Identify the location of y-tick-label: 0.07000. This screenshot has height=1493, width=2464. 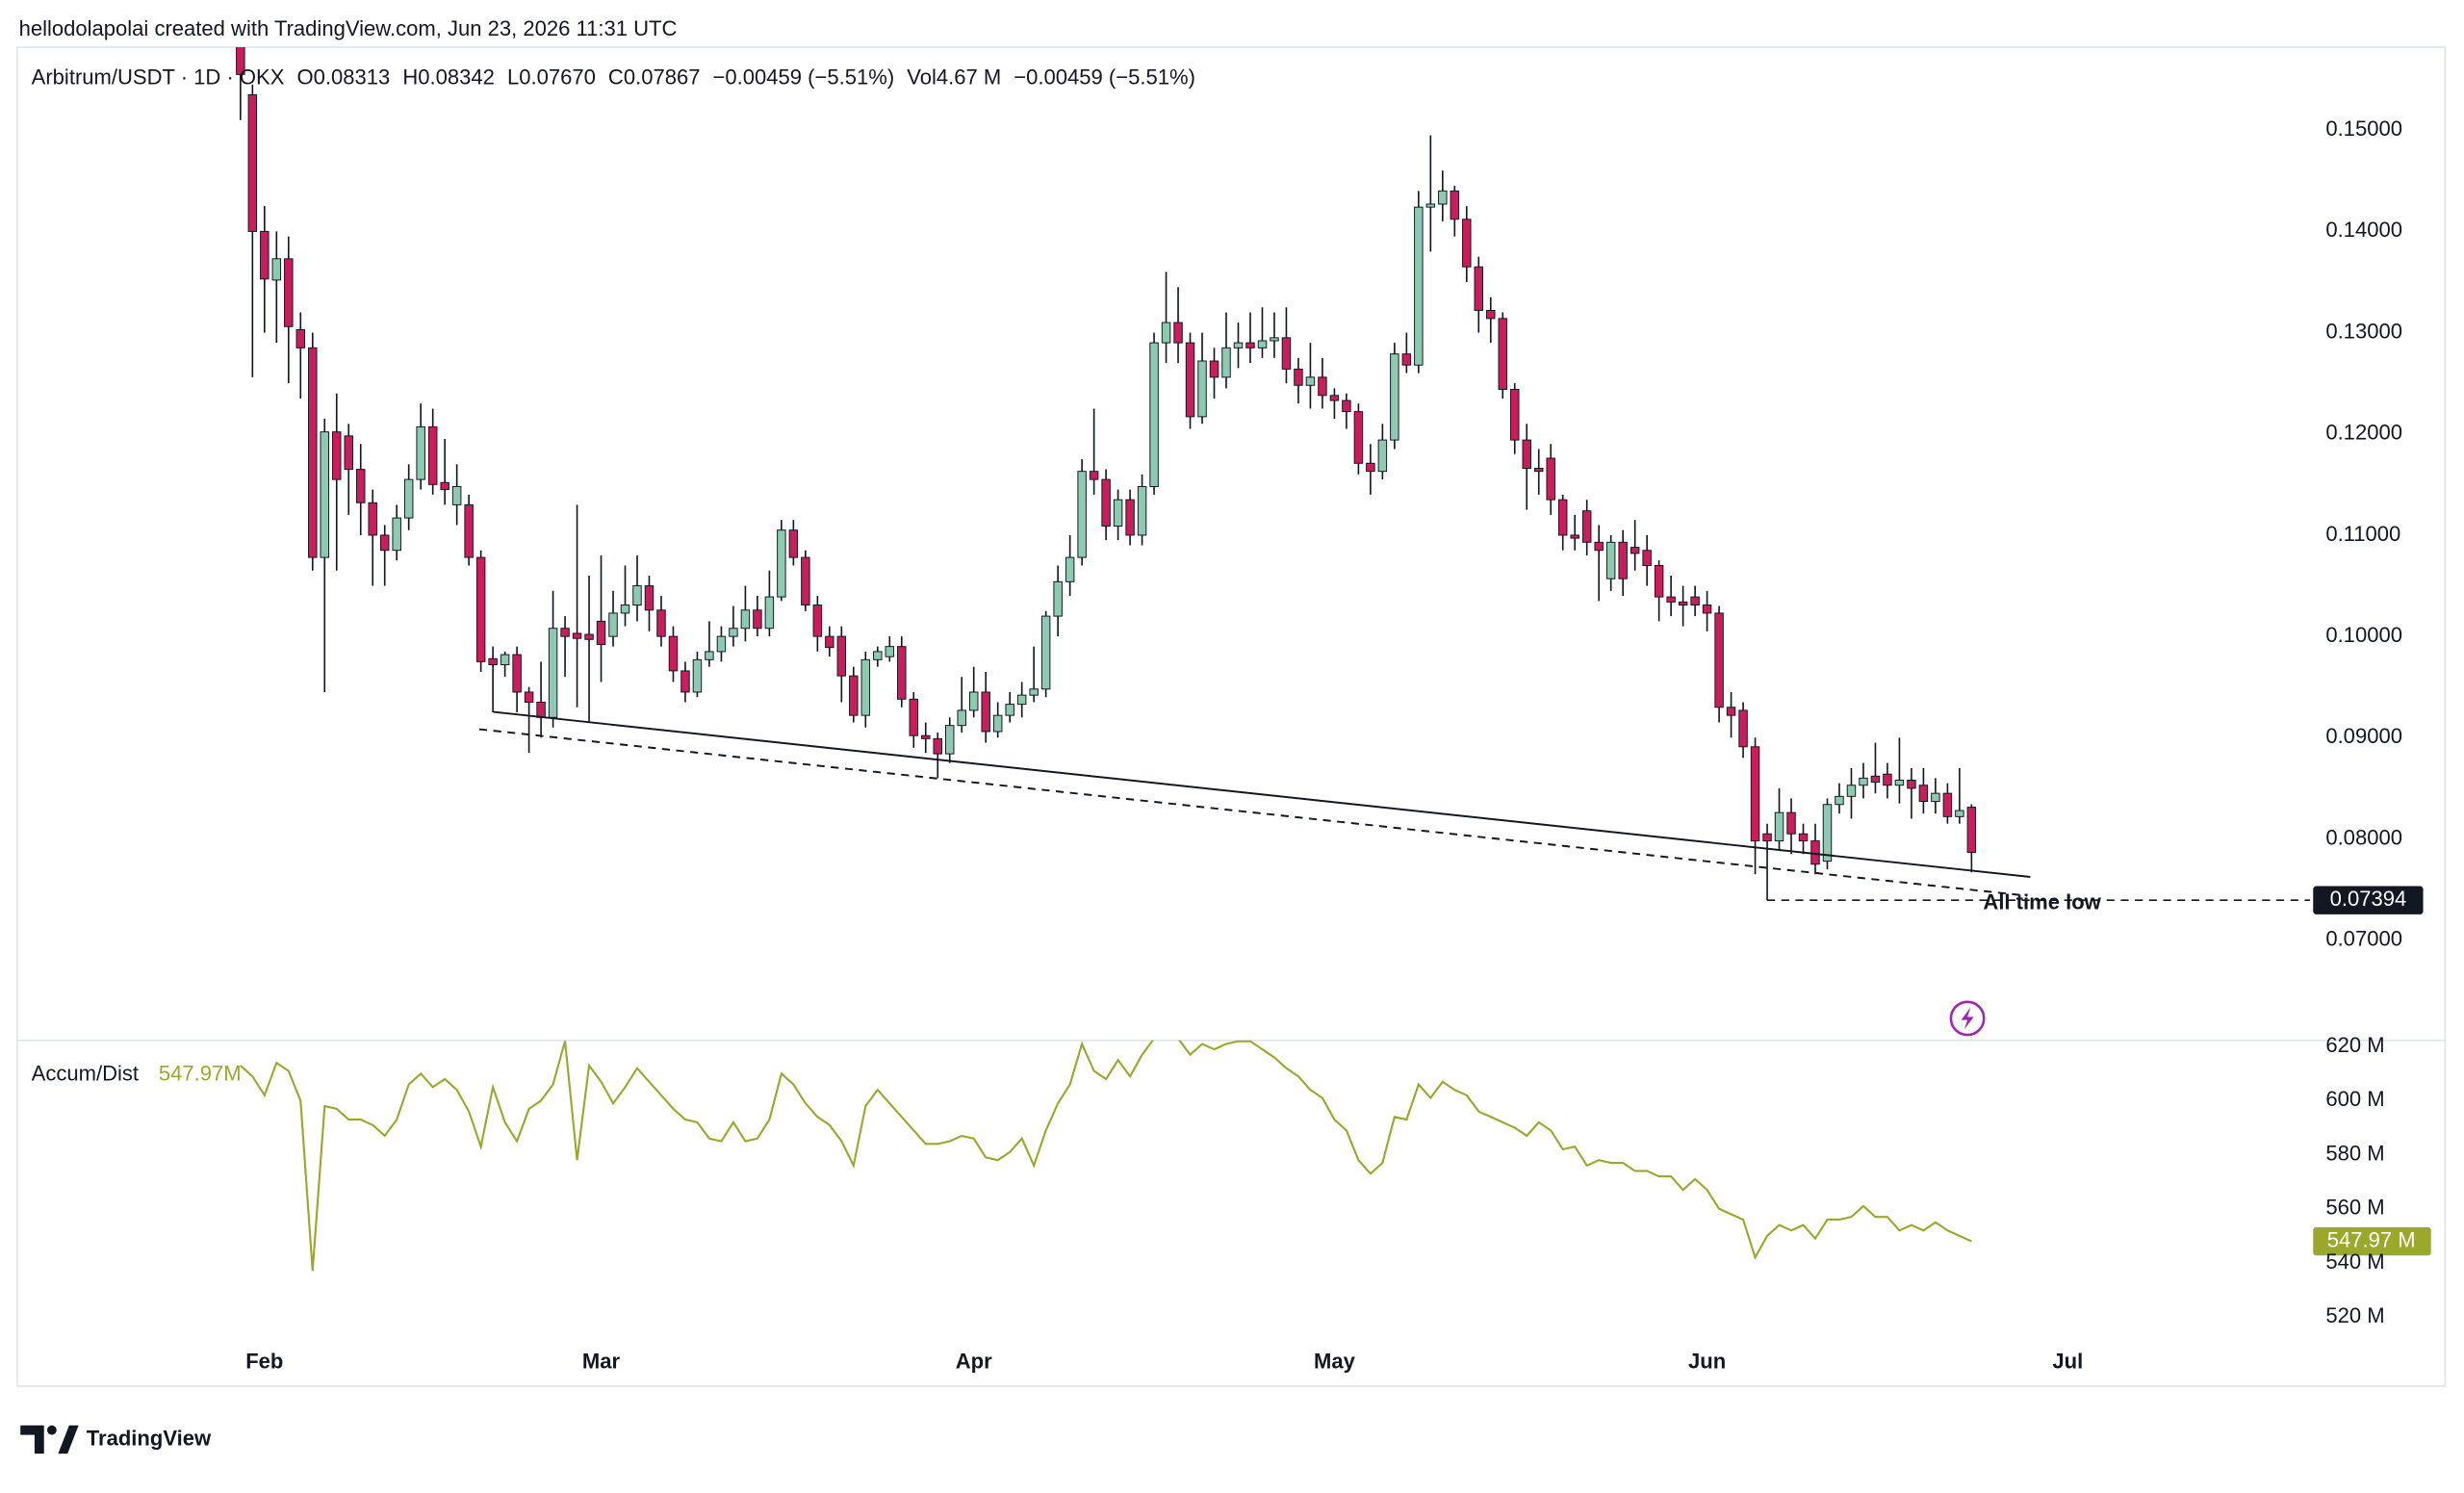
(2363, 939).